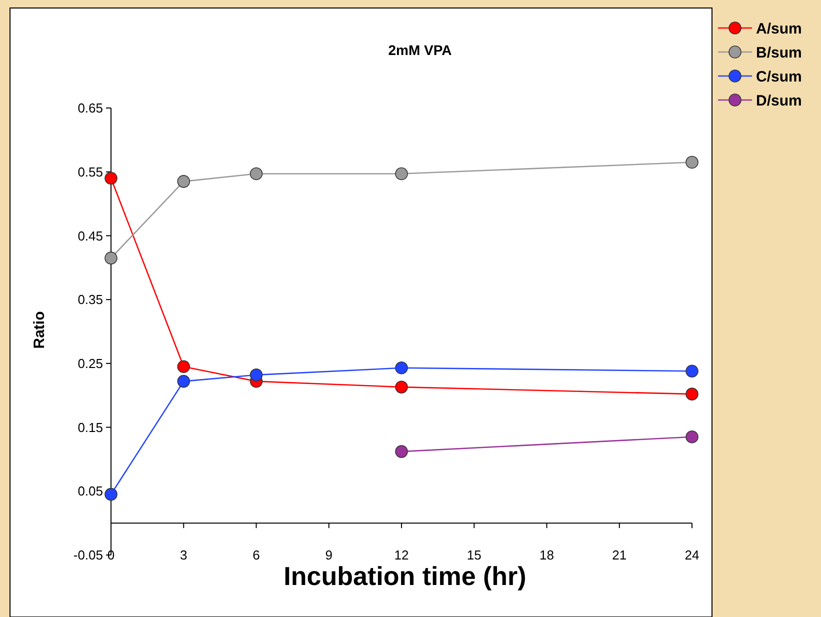  Describe the element at coordinates (420, 50) in the screenshot. I see `chart-title: 2mM VPA` at that location.